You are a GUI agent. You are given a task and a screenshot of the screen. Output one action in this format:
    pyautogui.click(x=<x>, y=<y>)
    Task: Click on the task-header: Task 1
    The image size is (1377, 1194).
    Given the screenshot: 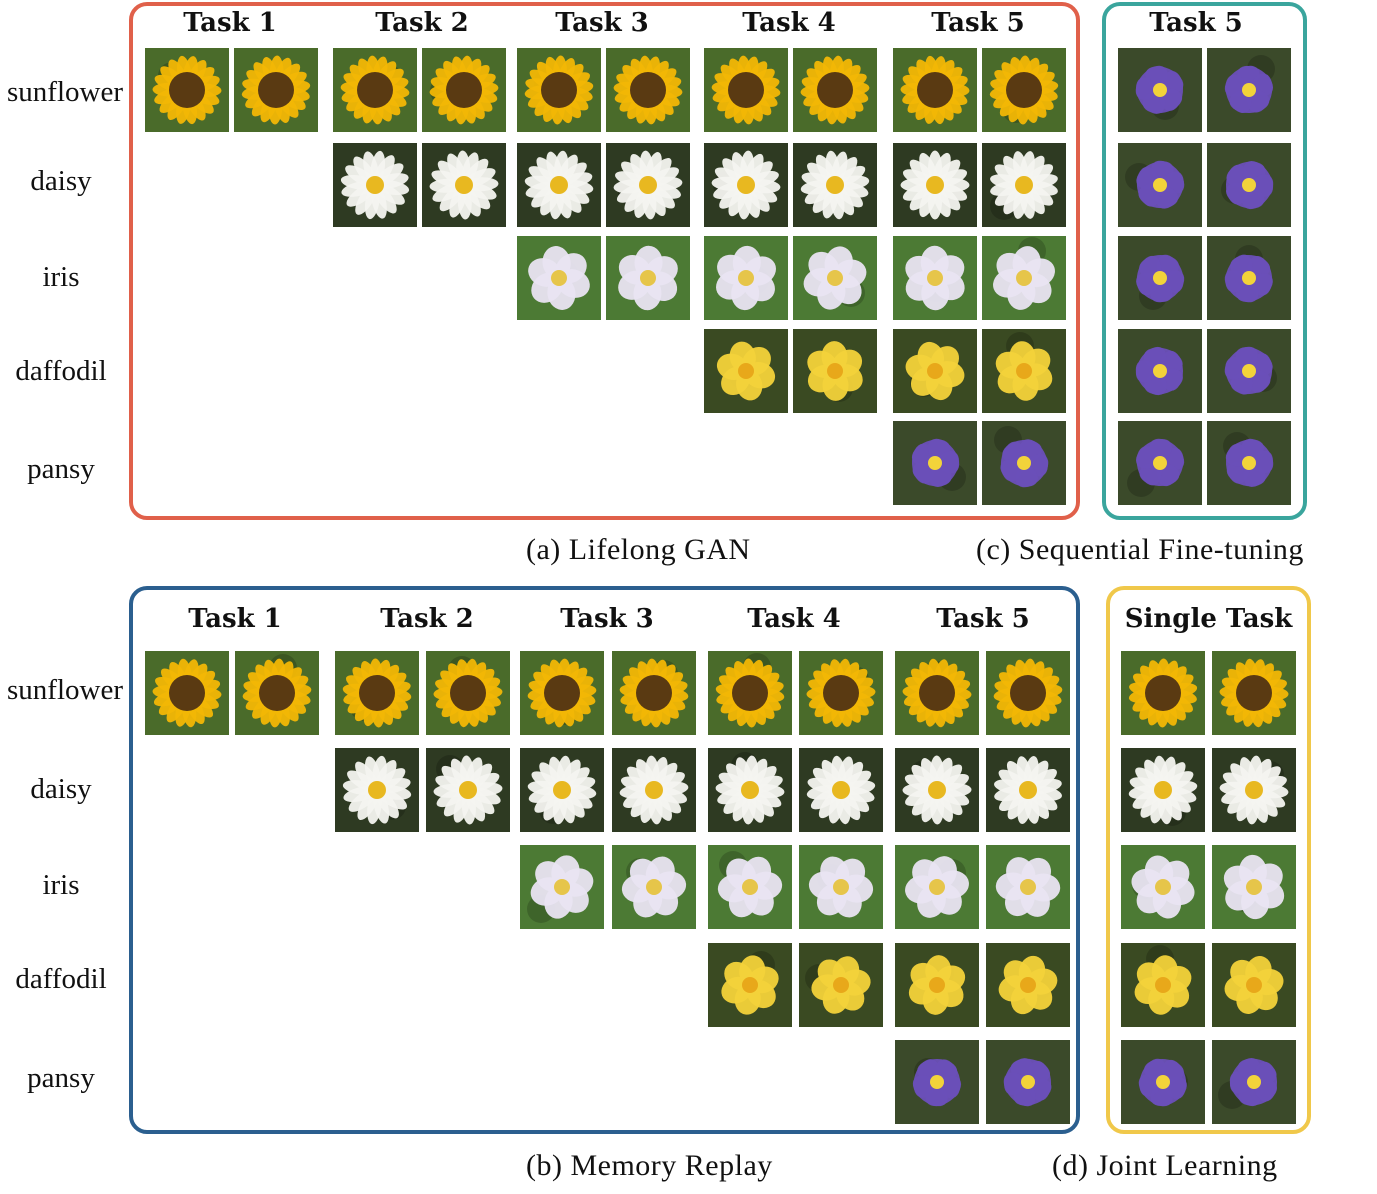 What is the action you would take?
    pyautogui.click(x=235, y=619)
    